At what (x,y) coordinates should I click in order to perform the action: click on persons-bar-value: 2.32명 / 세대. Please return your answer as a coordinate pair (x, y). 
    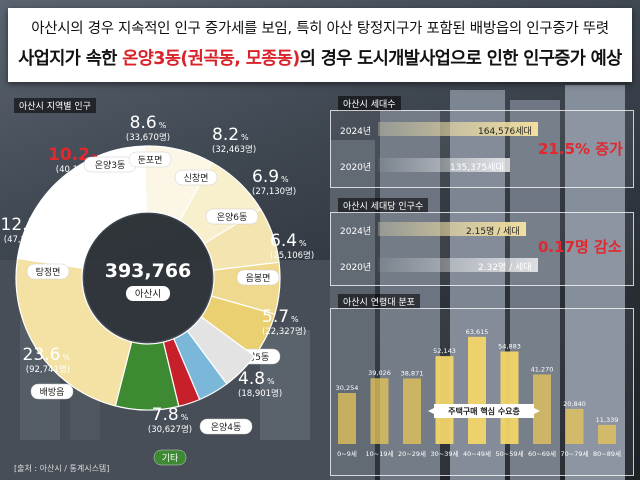
    Looking at the image, I should click on (505, 268).